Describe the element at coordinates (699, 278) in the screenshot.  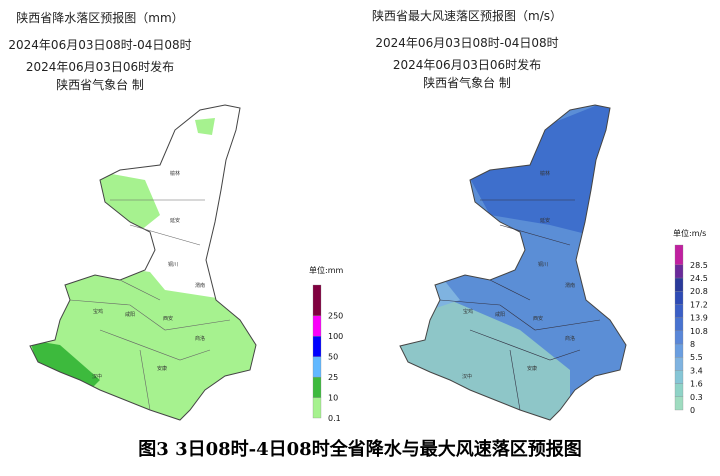
I see `legend-label: 24.5` at that location.